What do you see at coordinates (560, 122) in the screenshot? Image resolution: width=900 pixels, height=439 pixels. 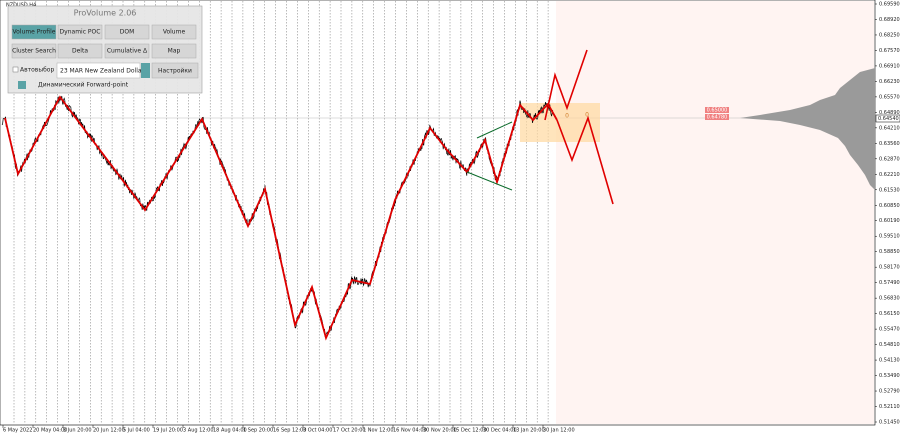 I see `target-zone` at bounding box center [560, 122].